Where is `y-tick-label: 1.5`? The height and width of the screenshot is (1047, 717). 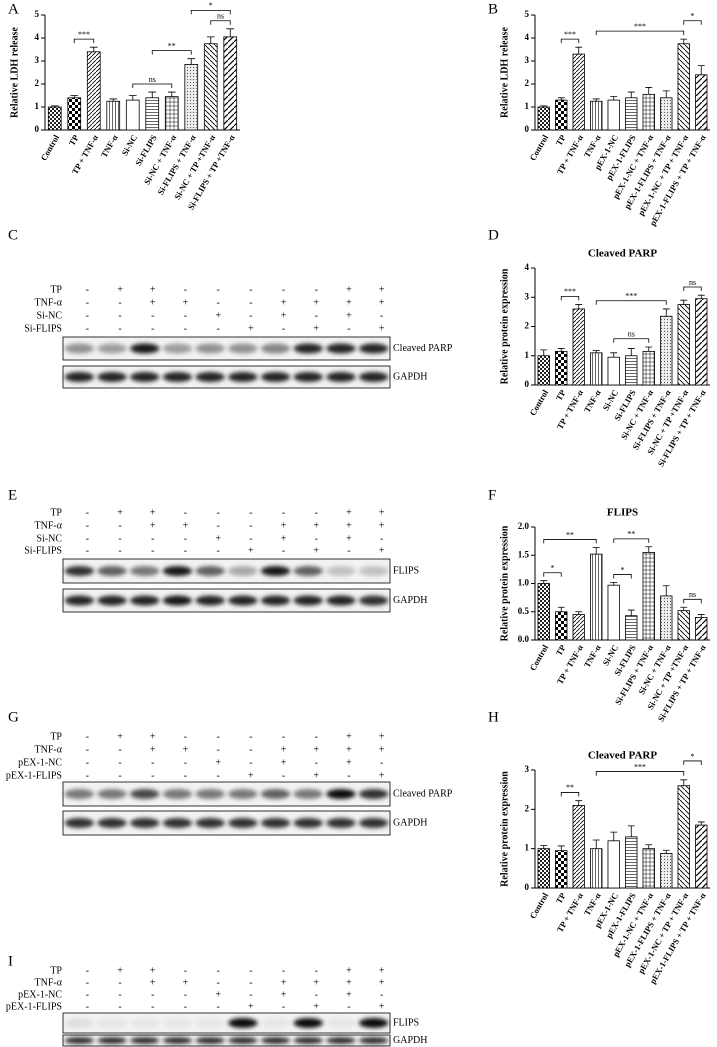
y-tick-label: 1.5 is located at coordinates (524, 554).